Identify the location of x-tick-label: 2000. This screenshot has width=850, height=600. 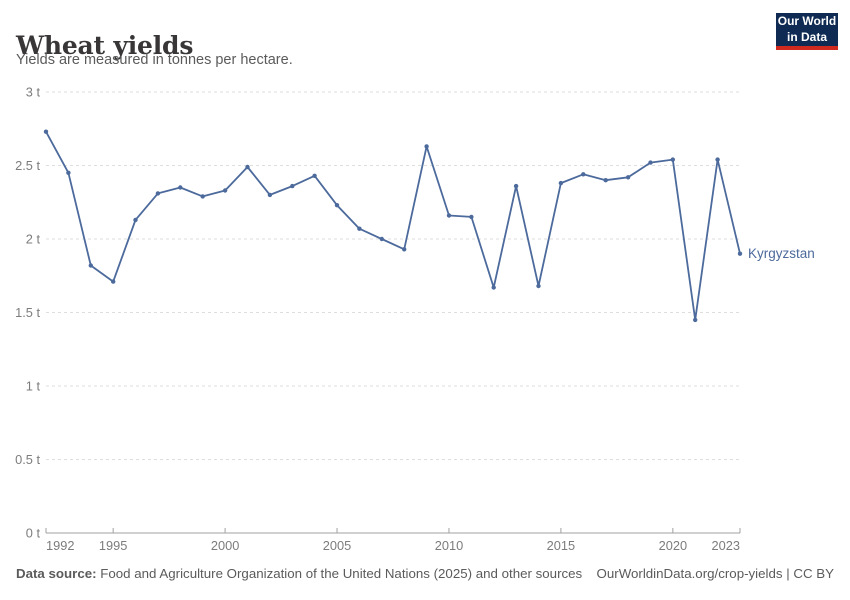
(225, 545).